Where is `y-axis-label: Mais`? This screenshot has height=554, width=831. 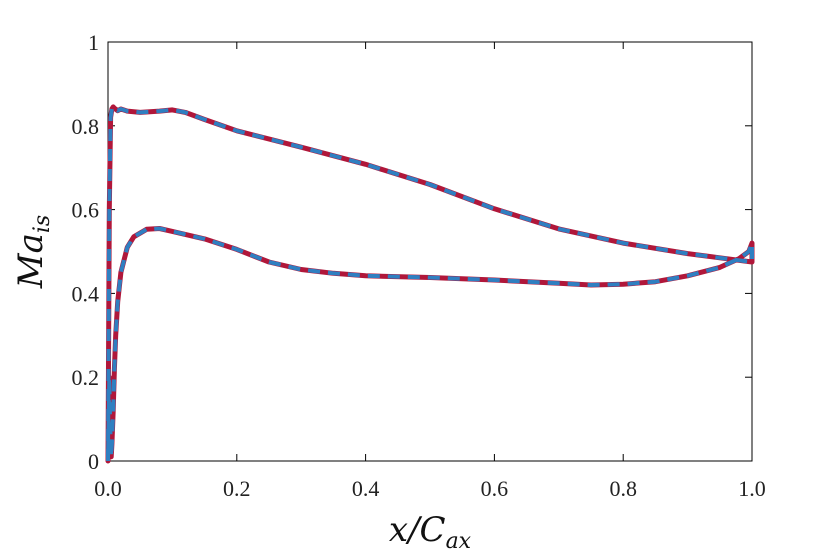
y-axis-label: Mais is located at coordinates (33, 252).